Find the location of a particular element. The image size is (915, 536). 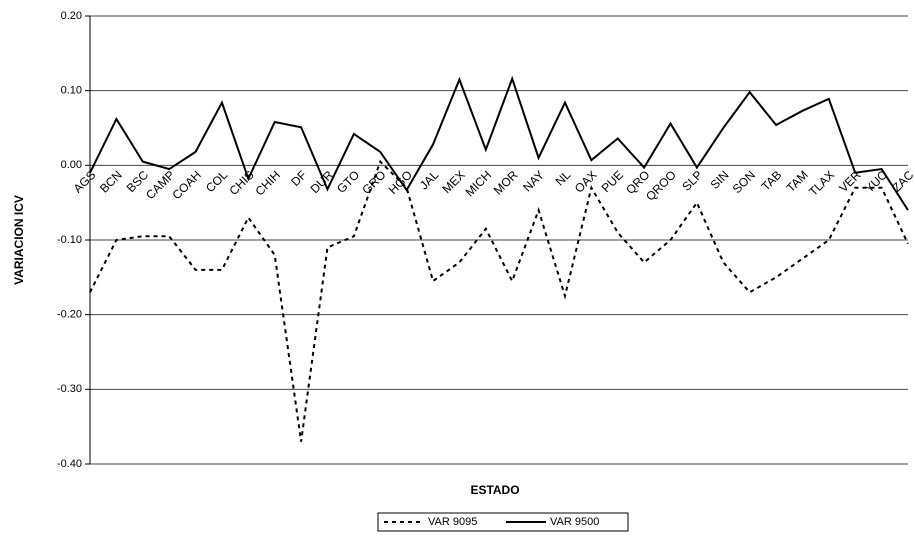

y-tick-label: 0.20 is located at coordinates (71, 16).